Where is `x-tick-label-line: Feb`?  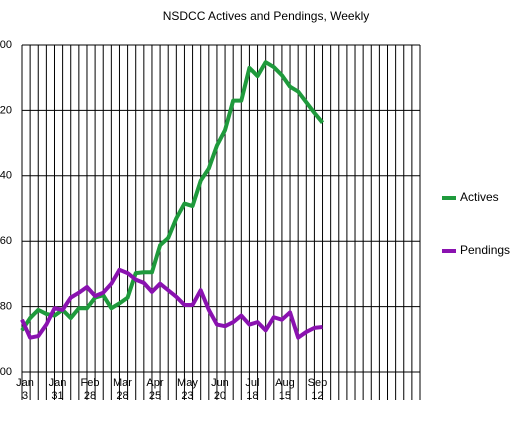
x-tick-label-line: Feb is located at coordinates (89, 383).